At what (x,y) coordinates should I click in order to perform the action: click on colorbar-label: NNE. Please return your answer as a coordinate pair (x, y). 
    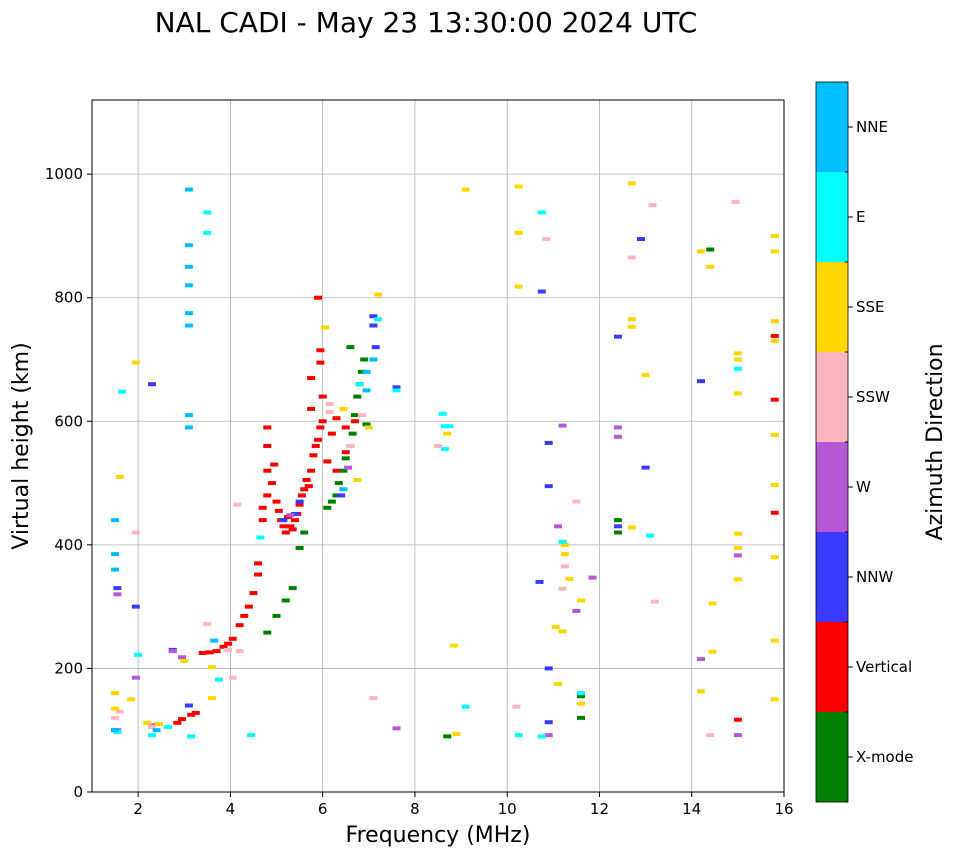
    Looking at the image, I should click on (872, 127).